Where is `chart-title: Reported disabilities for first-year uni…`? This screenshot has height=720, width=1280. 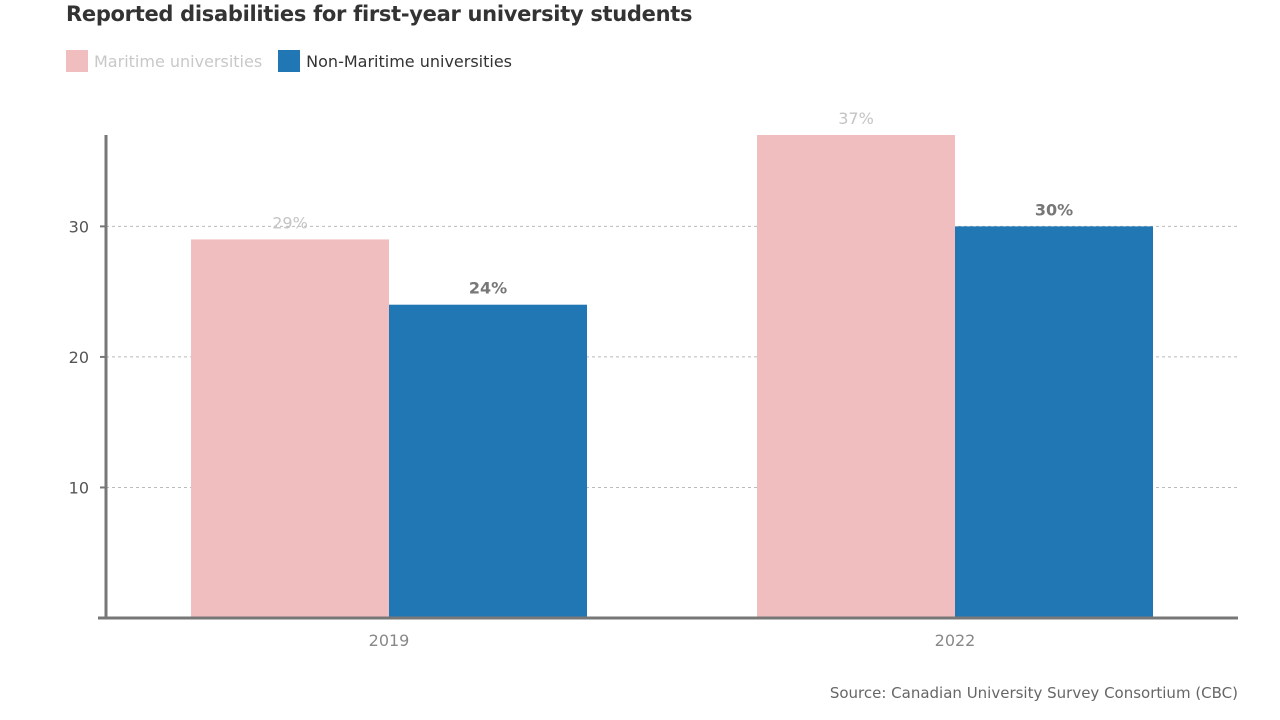
chart-title: Reported disabilities for first-year uni… is located at coordinates (379, 14).